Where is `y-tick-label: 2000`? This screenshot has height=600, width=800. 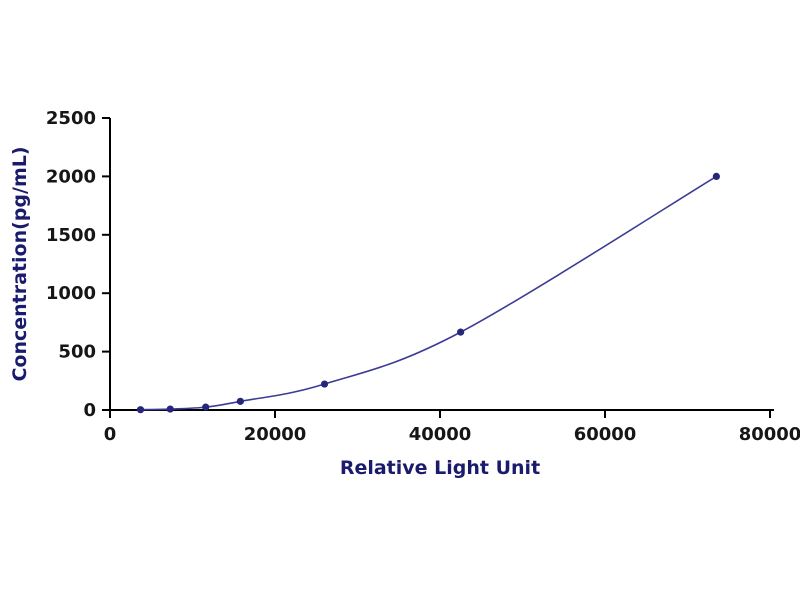
y-tick-label: 2000 is located at coordinates (71, 176).